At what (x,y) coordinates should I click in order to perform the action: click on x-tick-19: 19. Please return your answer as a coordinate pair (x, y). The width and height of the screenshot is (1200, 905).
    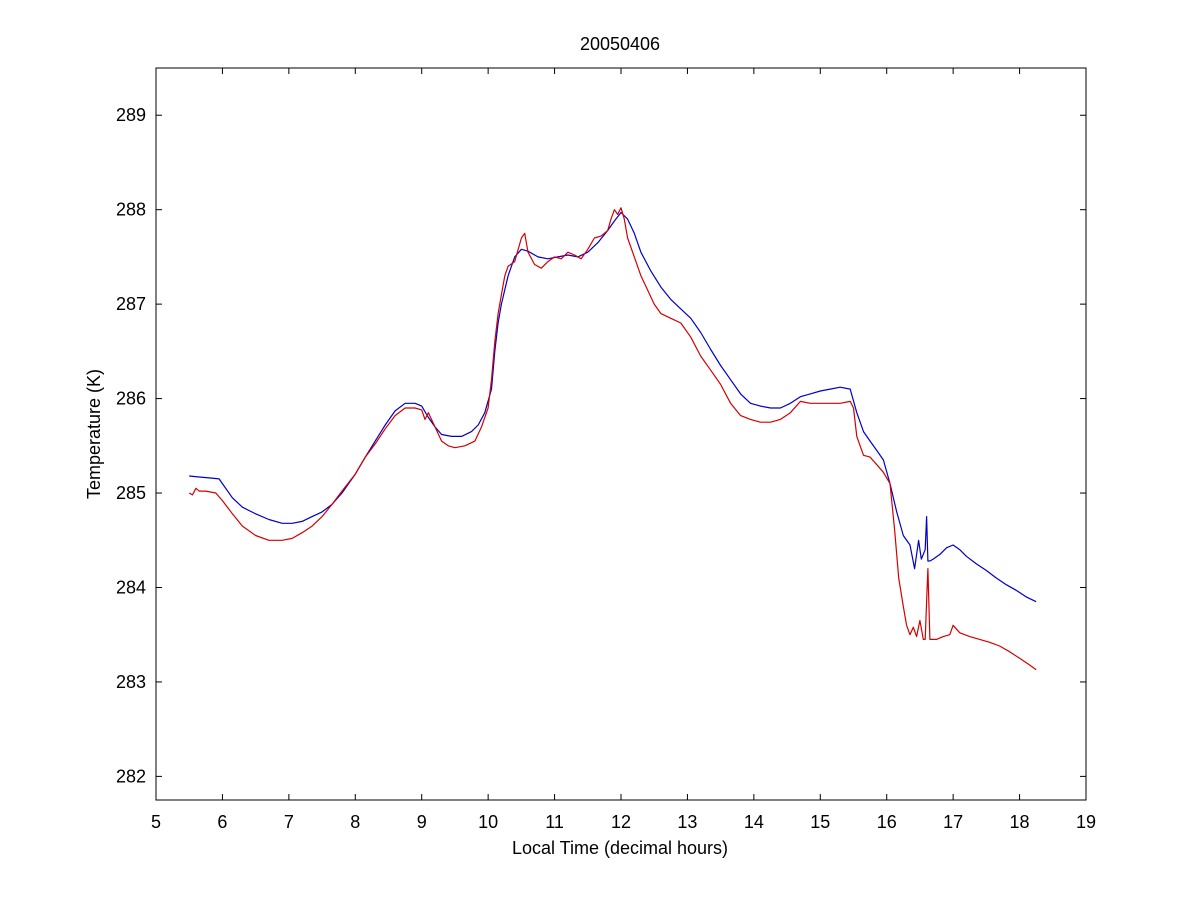
    Looking at the image, I should click on (1086, 450).